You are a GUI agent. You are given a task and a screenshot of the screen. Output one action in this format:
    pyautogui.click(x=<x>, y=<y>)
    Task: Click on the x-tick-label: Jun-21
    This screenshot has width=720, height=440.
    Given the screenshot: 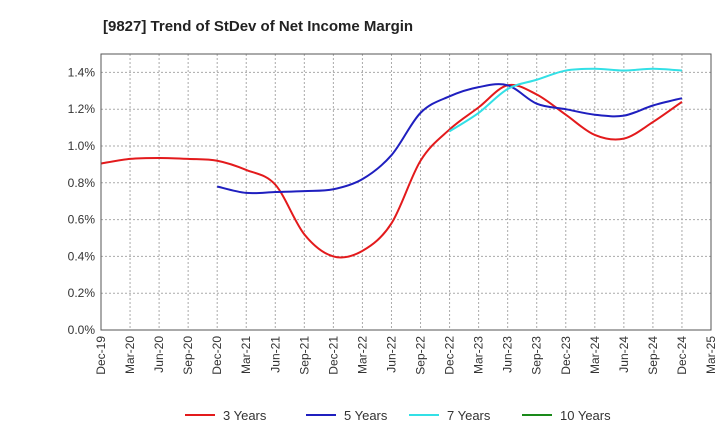 What is the action you would take?
    pyautogui.click(x=275, y=354)
    